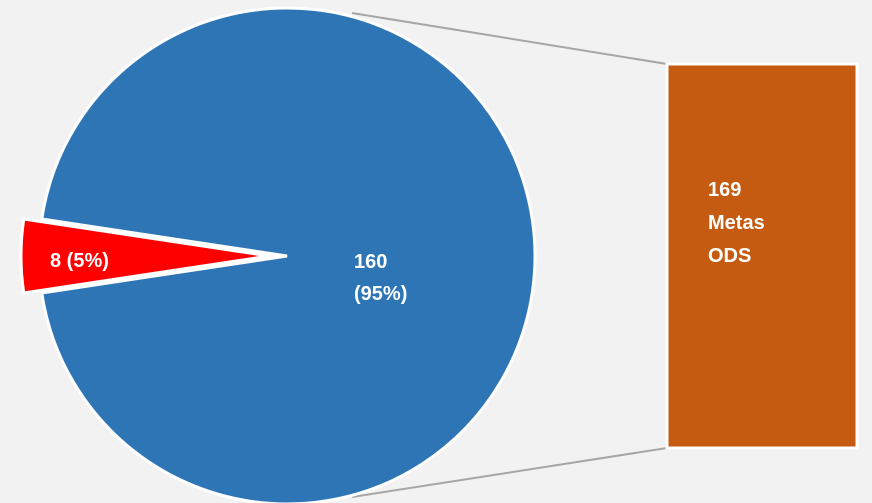 This screenshot has height=503, width=872. Describe the element at coordinates (729, 256) in the screenshot. I see `bar-label-line-3: ODS` at that location.